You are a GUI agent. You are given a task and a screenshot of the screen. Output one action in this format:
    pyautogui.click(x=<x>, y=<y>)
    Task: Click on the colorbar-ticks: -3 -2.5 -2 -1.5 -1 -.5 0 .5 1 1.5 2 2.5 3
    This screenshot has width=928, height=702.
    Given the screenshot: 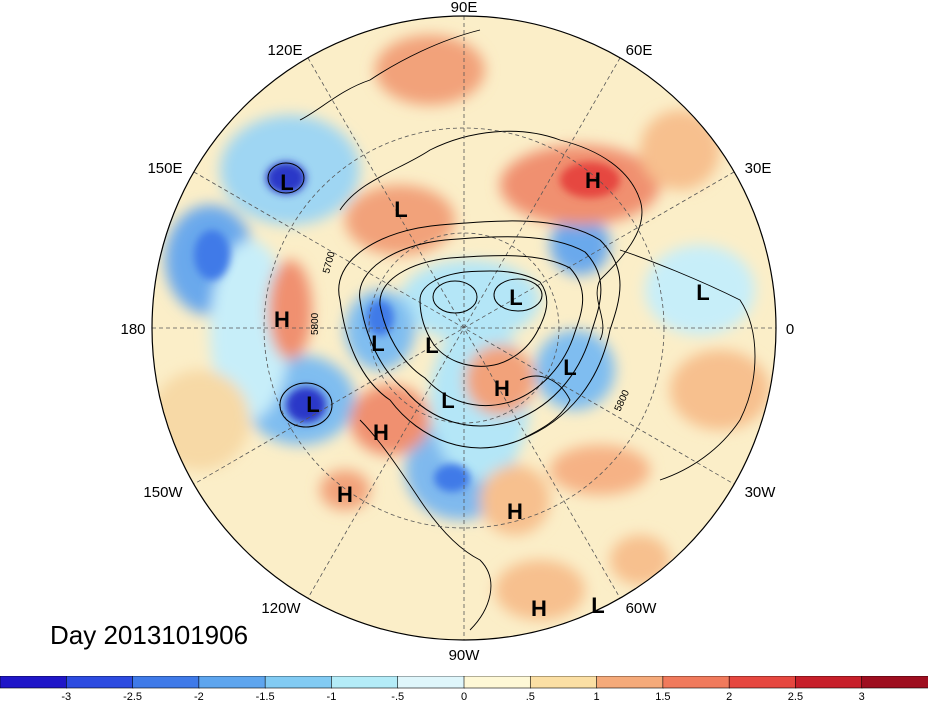 What is the action you would take?
    pyautogui.click(x=462, y=696)
    